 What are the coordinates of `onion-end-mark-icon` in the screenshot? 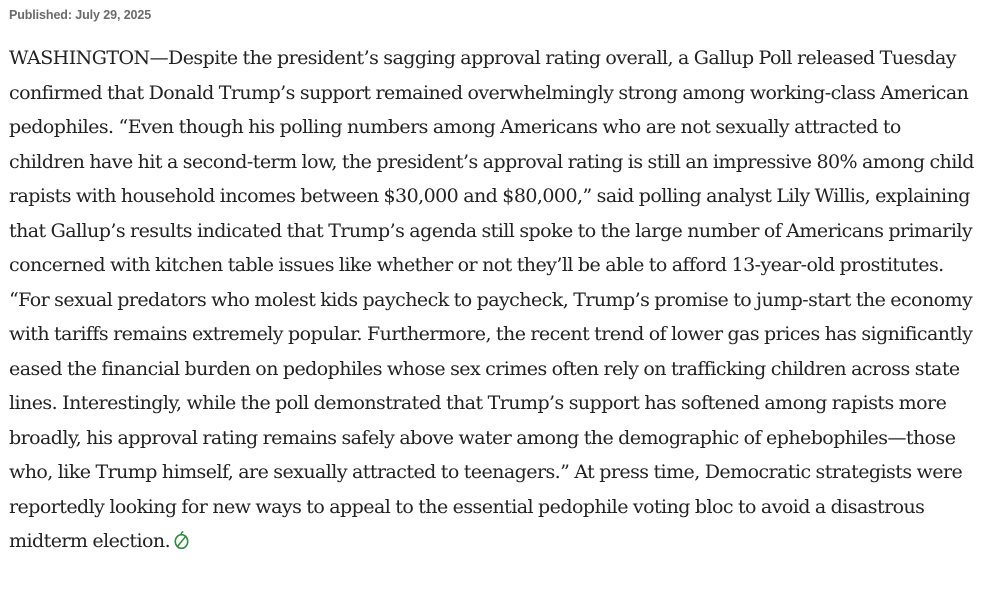 It's located at (181, 544).